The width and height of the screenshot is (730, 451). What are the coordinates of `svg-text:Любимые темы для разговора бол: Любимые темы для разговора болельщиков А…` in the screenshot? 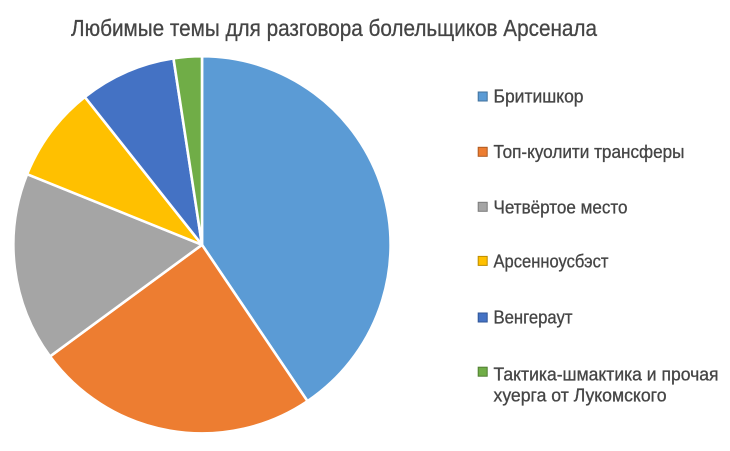 It's located at (334, 28).